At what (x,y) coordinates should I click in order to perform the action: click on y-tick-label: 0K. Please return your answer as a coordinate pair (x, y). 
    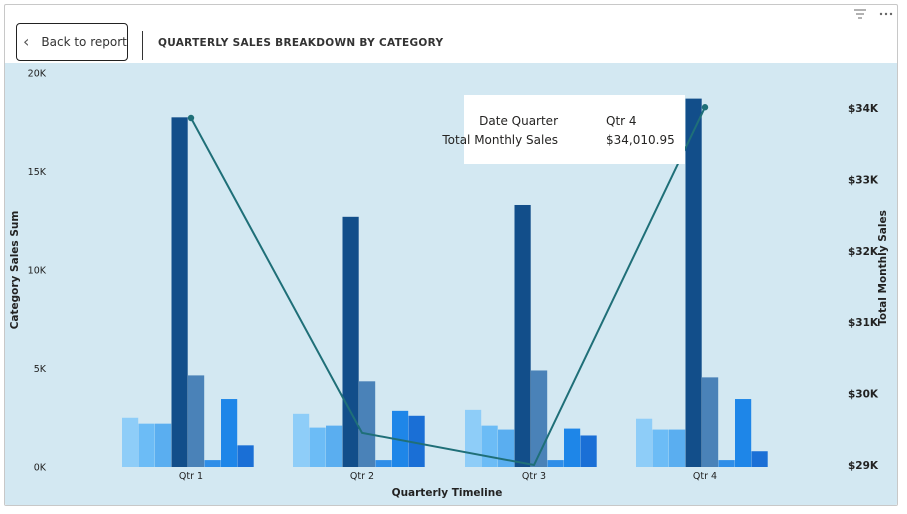
    Looking at the image, I should click on (40, 468).